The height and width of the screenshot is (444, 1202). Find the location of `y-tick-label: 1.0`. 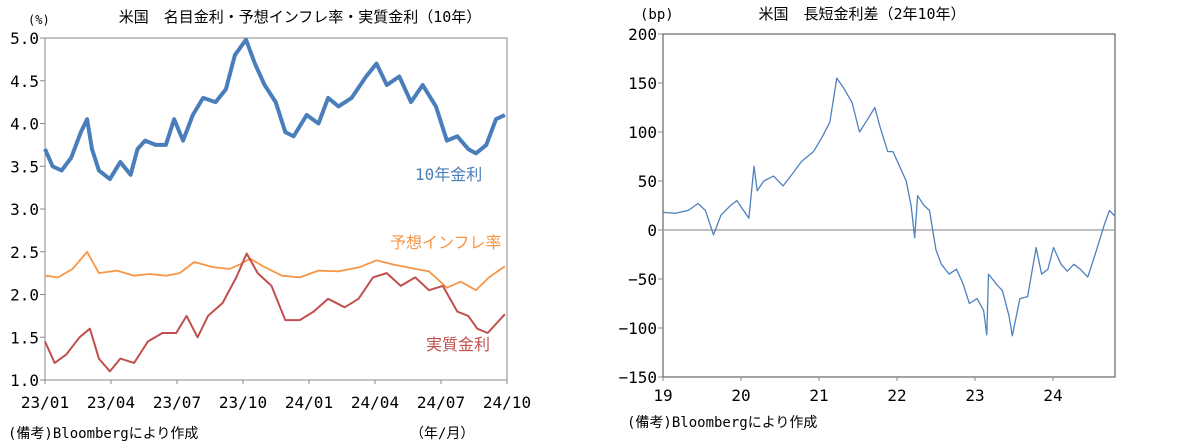

y-tick-label: 1.0 is located at coordinates (24, 380).